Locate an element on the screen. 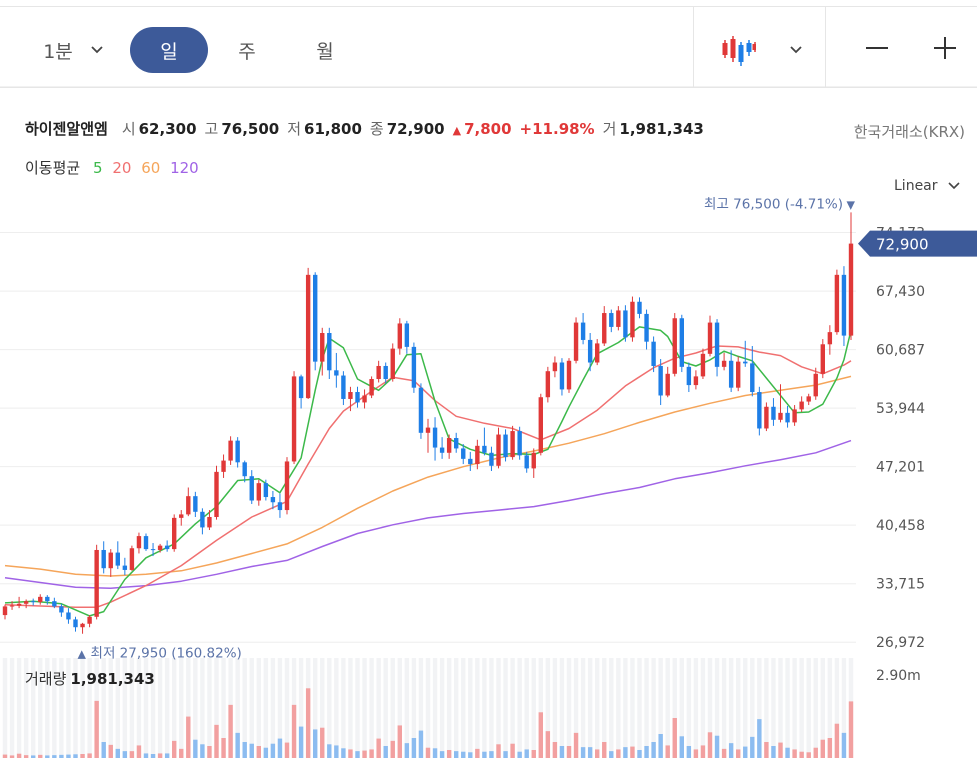  high-value: 76,500 is located at coordinates (250, 129).